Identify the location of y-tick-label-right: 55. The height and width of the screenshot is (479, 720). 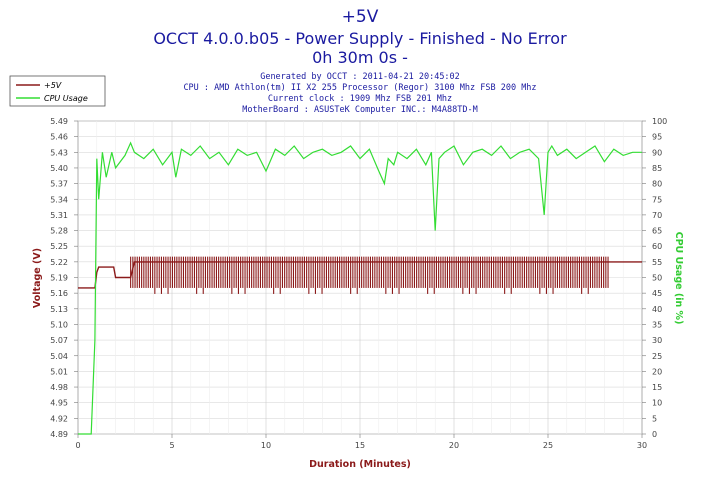
(657, 262).